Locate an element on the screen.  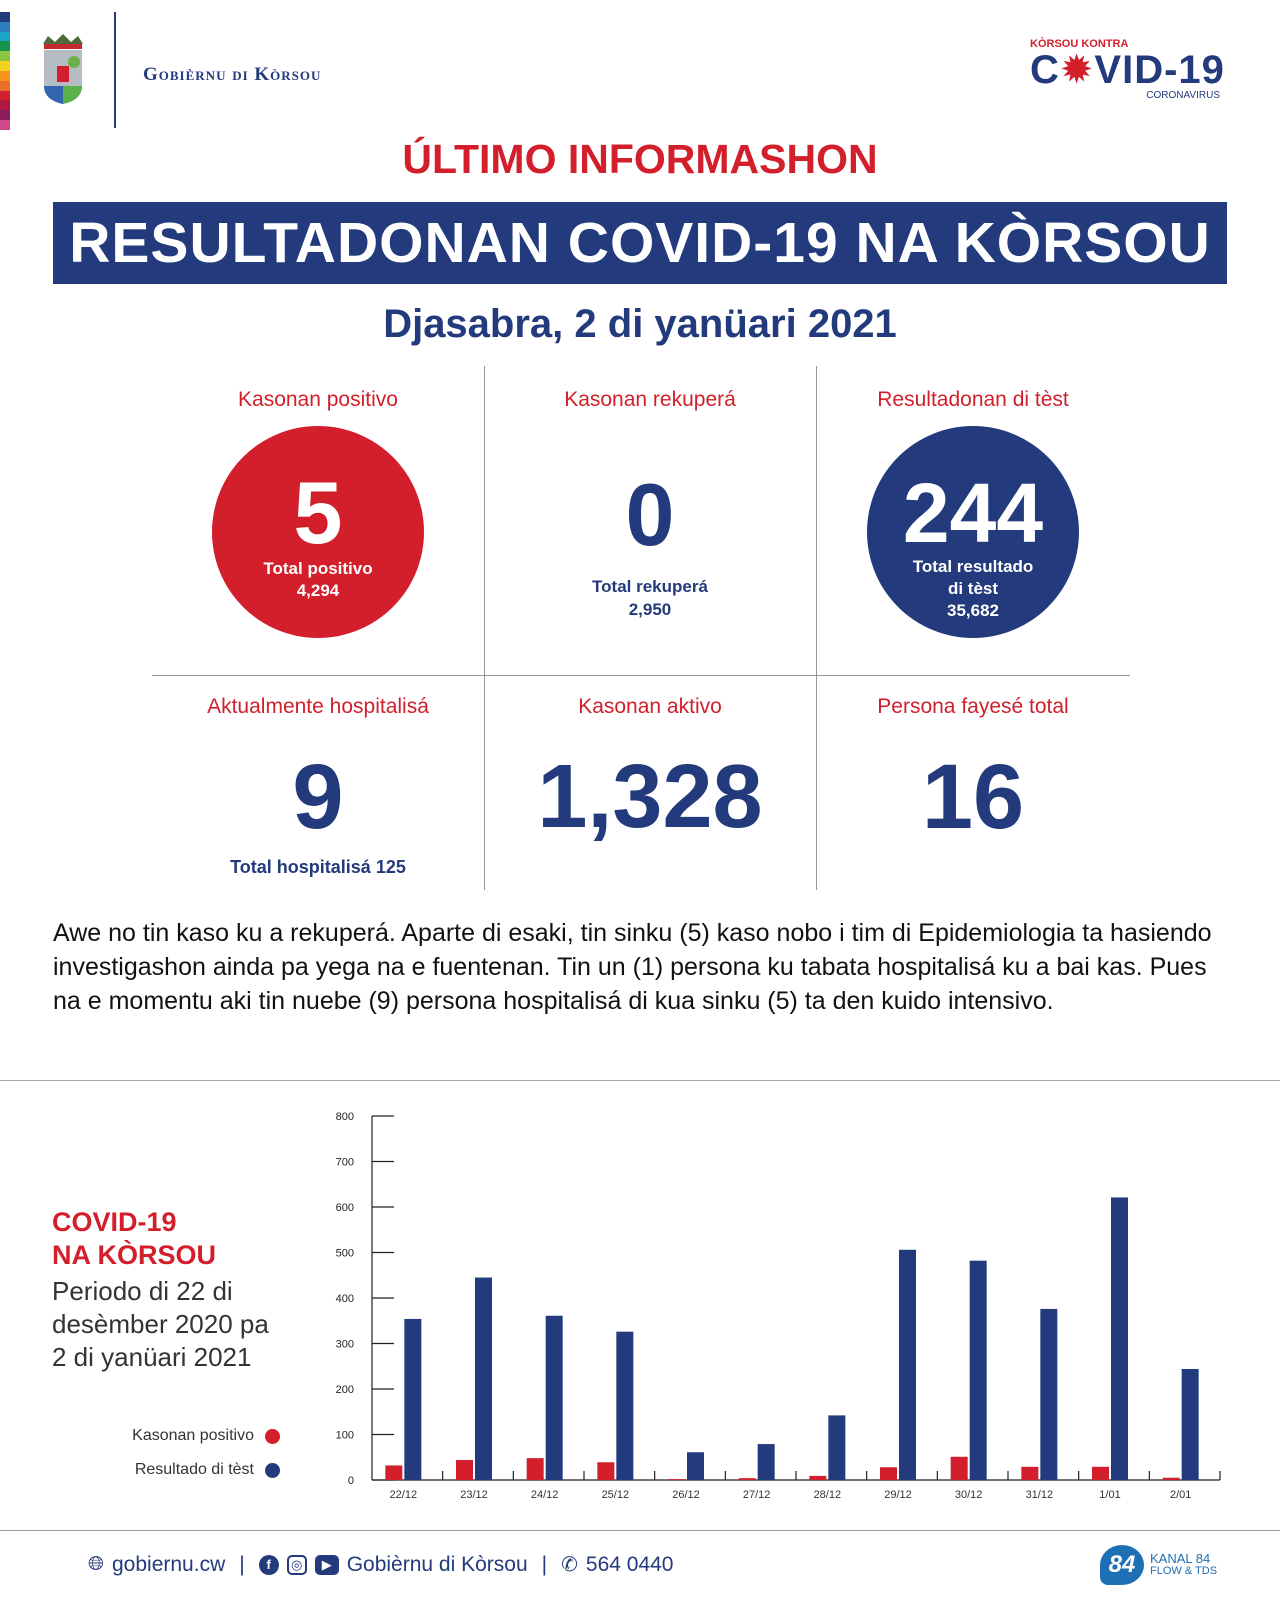
header-divider is located at coordinates (115, 70).